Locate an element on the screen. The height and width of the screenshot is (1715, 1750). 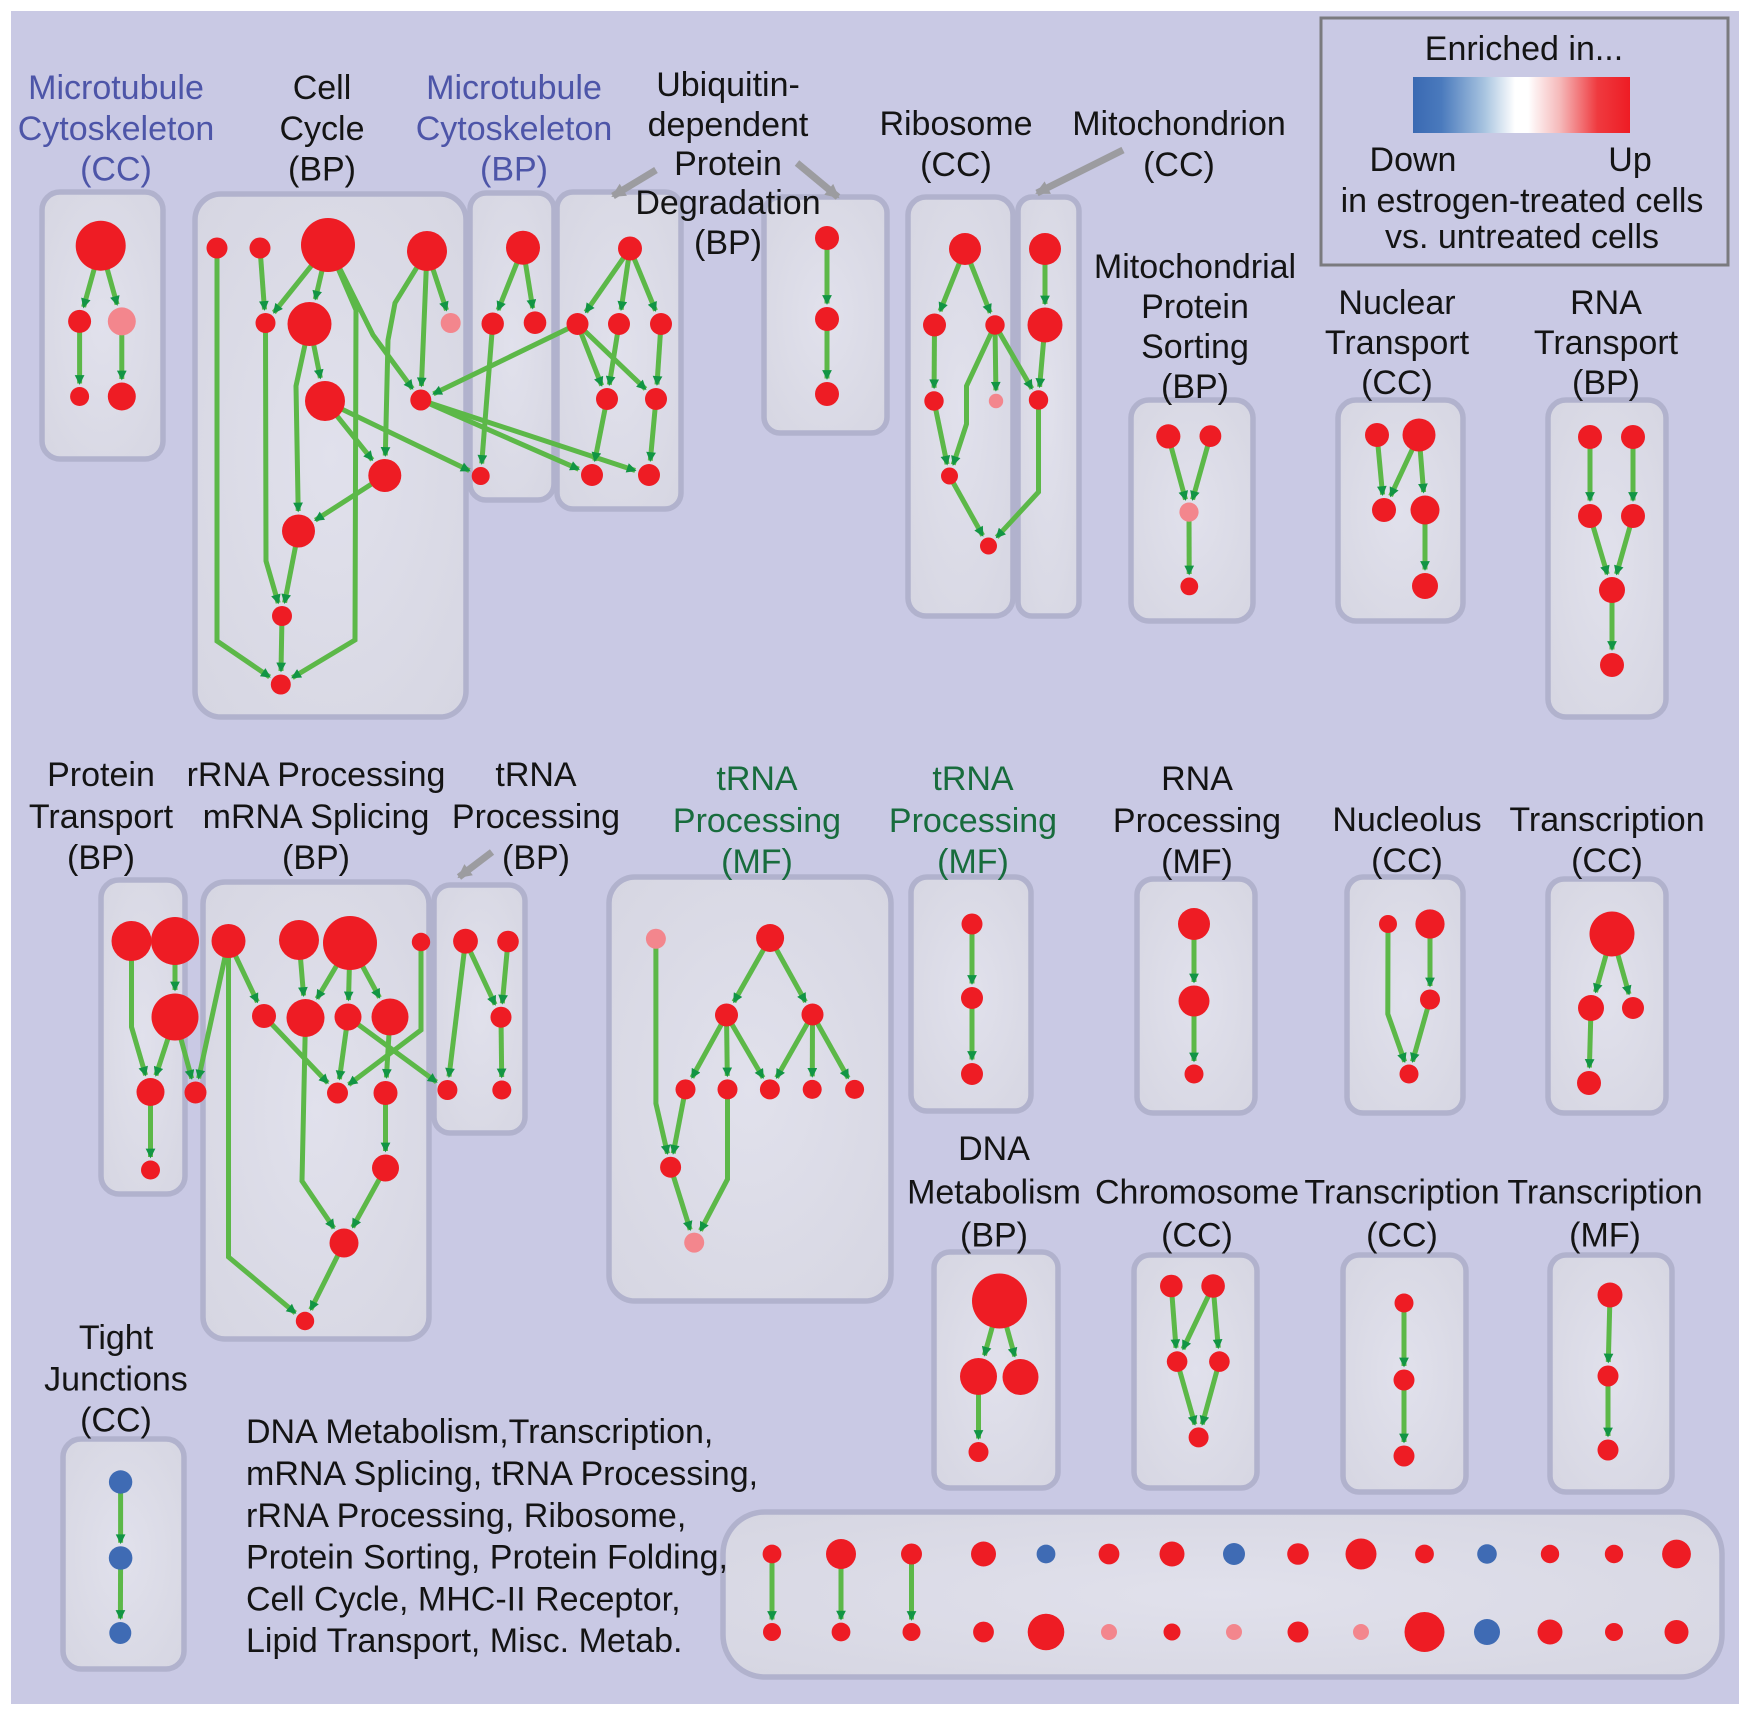
svg-text: Degradation is located at coordinates (727, 203).